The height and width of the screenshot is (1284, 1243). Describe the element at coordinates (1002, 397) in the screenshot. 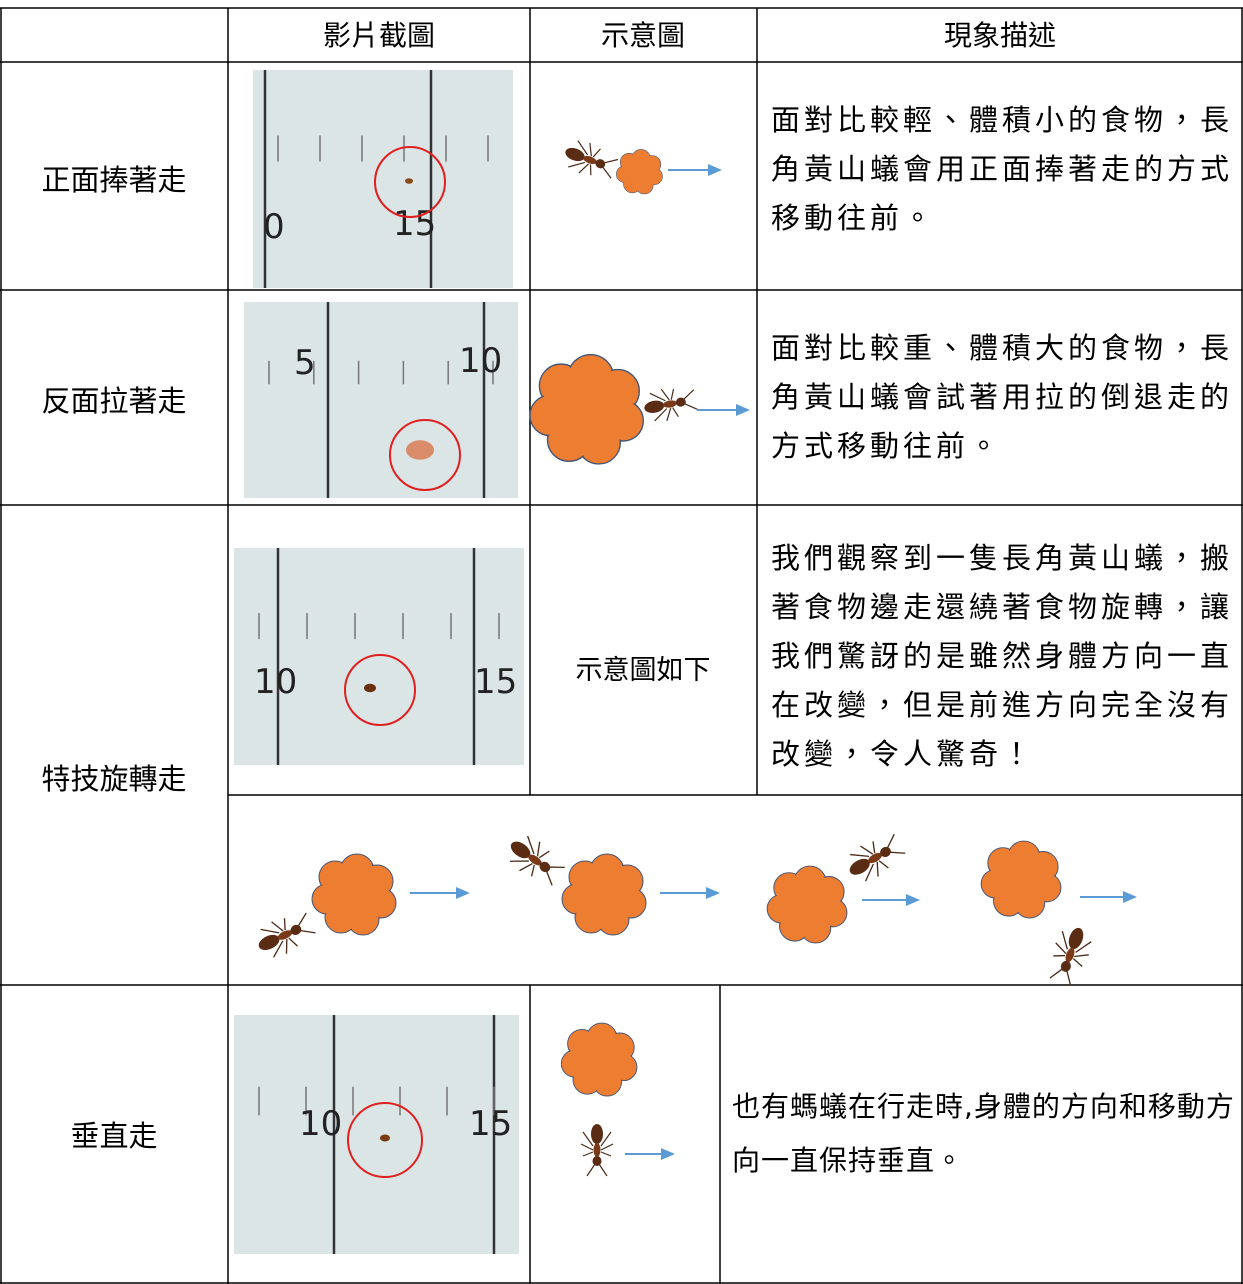

I see `description: 面對比較重、體積大的食物，長角黃山蟻會試著用拉的倒退走的方式移動往前。` at that location.